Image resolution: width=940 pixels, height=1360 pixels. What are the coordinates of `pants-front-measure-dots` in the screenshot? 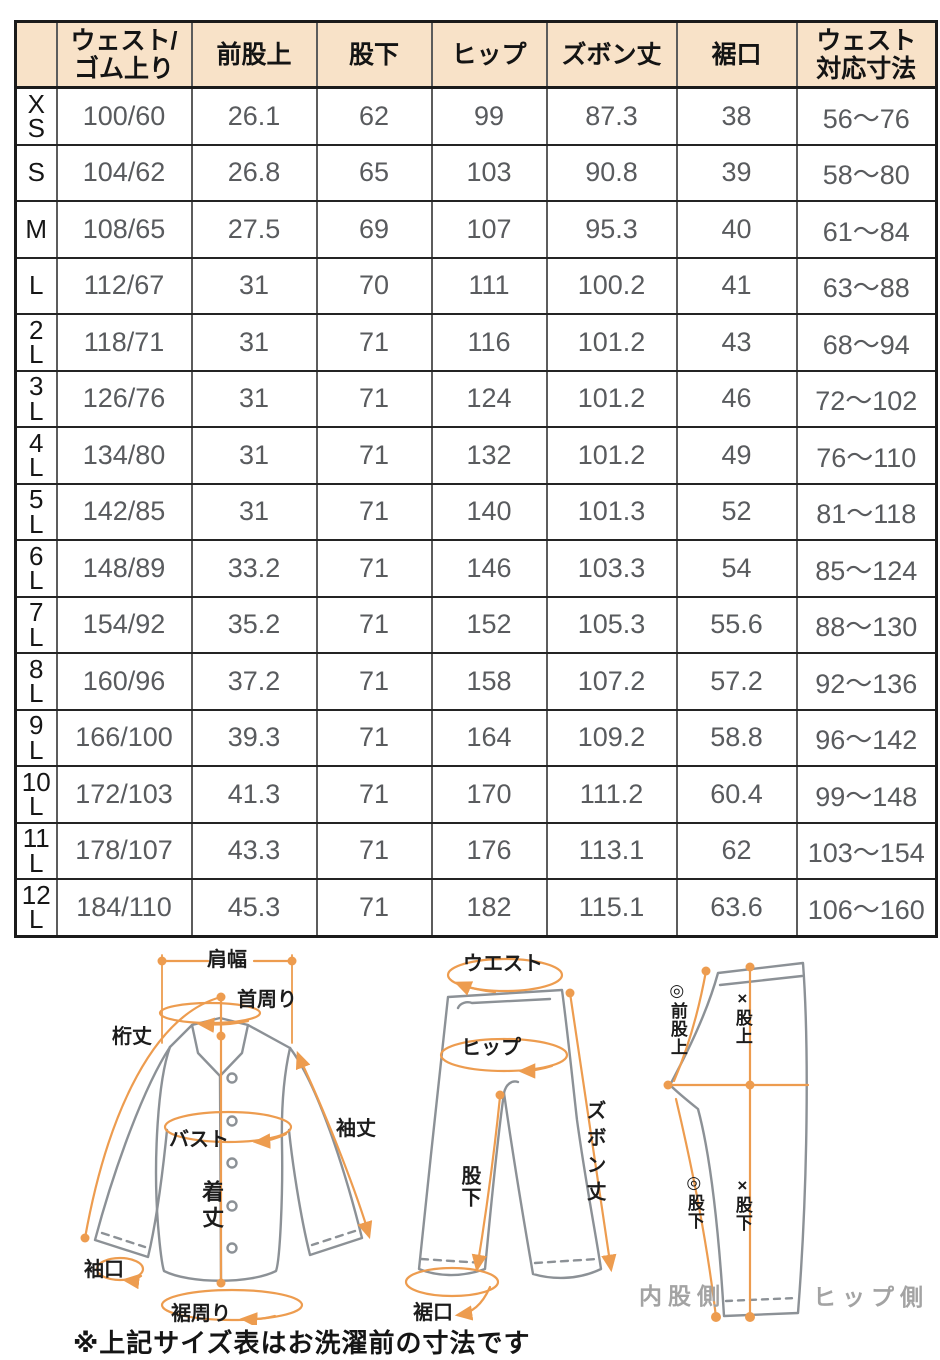 It's located at (535, 1044).